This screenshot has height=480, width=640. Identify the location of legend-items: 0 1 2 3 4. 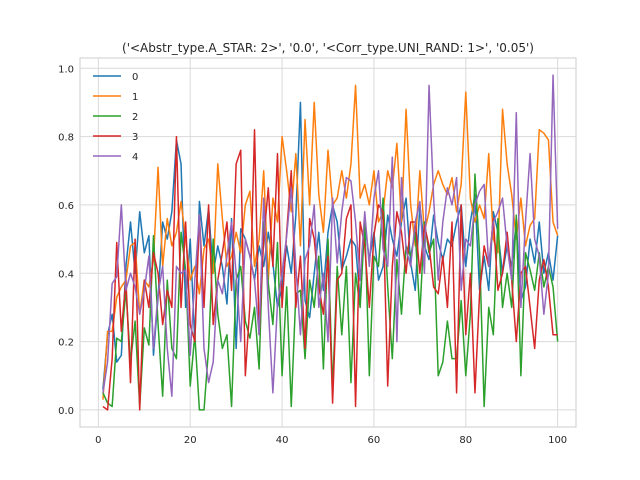
(115, 117).